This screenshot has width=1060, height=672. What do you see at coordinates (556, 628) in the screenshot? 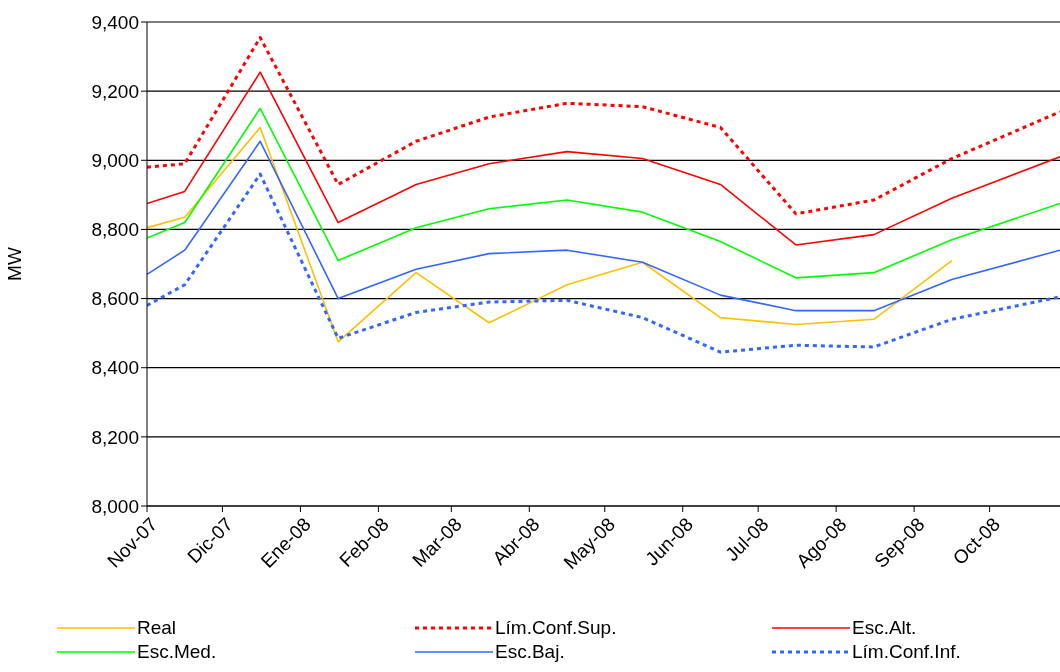
I see `legend-label: Lím.Conf.Sup.` at bounding box center [556, 628].